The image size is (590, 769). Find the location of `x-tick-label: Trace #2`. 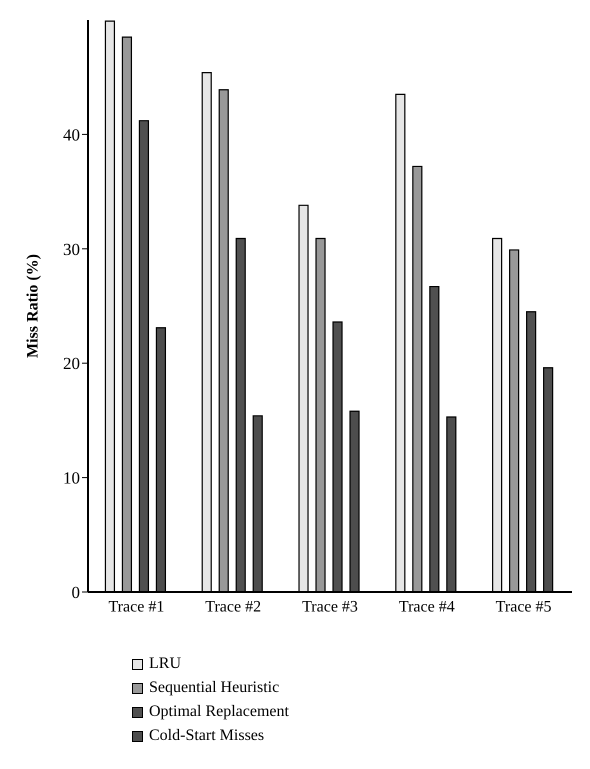

x-tick-label: Trace #2 is located at coordinates (233, 607).